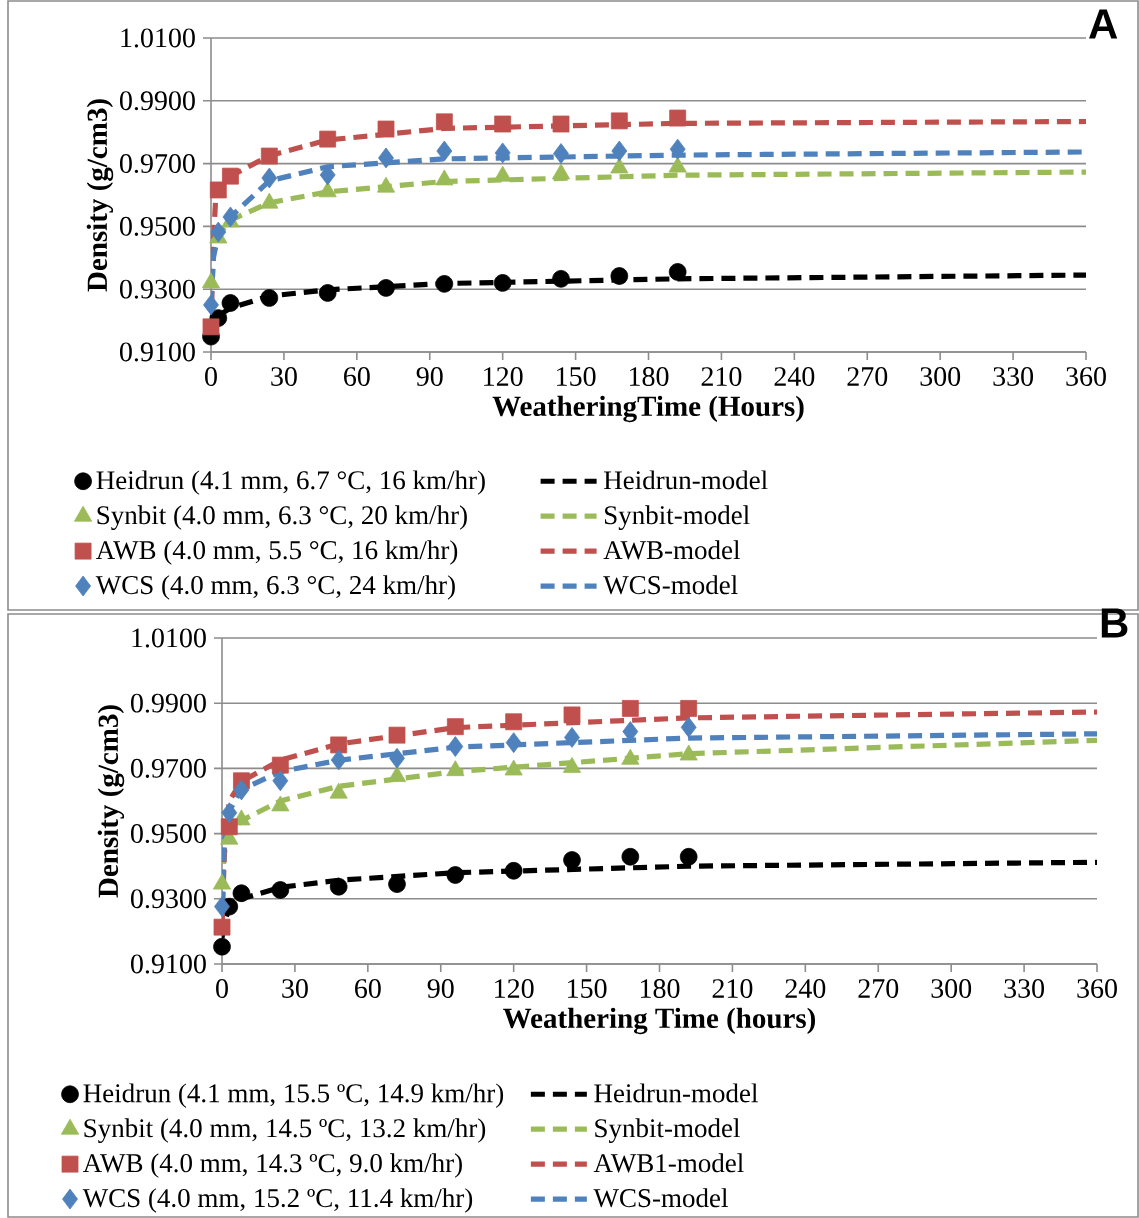  I want to click on legend-label: Synbit (4.0 mm, 6.3 °C, 20 km/hr), so click(282, 517).